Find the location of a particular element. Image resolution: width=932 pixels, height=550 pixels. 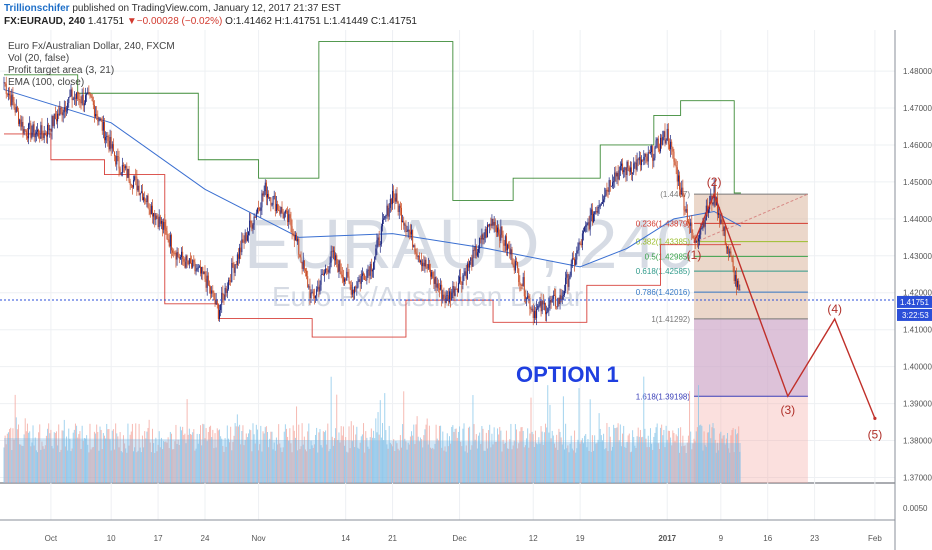

price-tick-label: 1.48000 is located at coordinates (917, 71).